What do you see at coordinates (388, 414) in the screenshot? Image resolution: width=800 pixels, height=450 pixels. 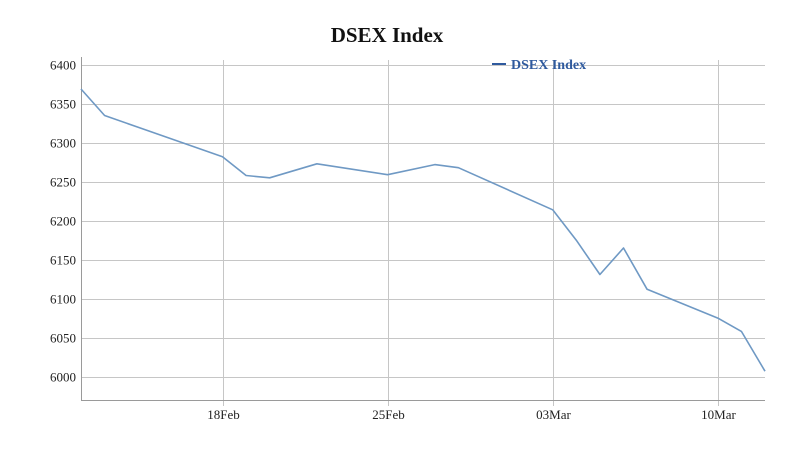 I see `x-tick-label-1: 25Feb` at bounding box center [388, 414].